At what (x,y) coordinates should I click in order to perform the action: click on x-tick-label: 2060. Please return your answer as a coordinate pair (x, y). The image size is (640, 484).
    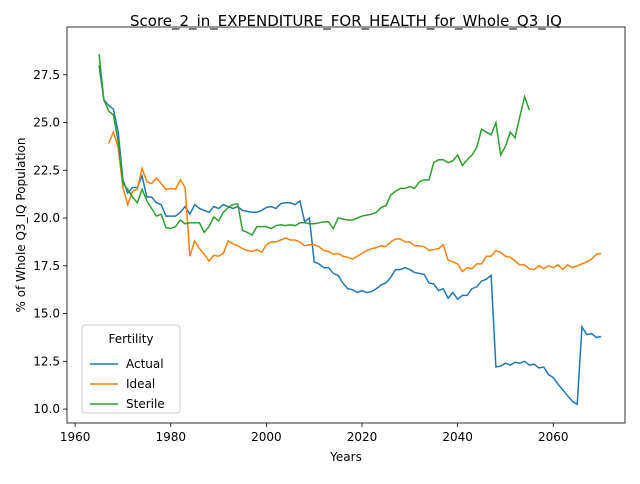
    Looking at the image, I should click on (553, 437).